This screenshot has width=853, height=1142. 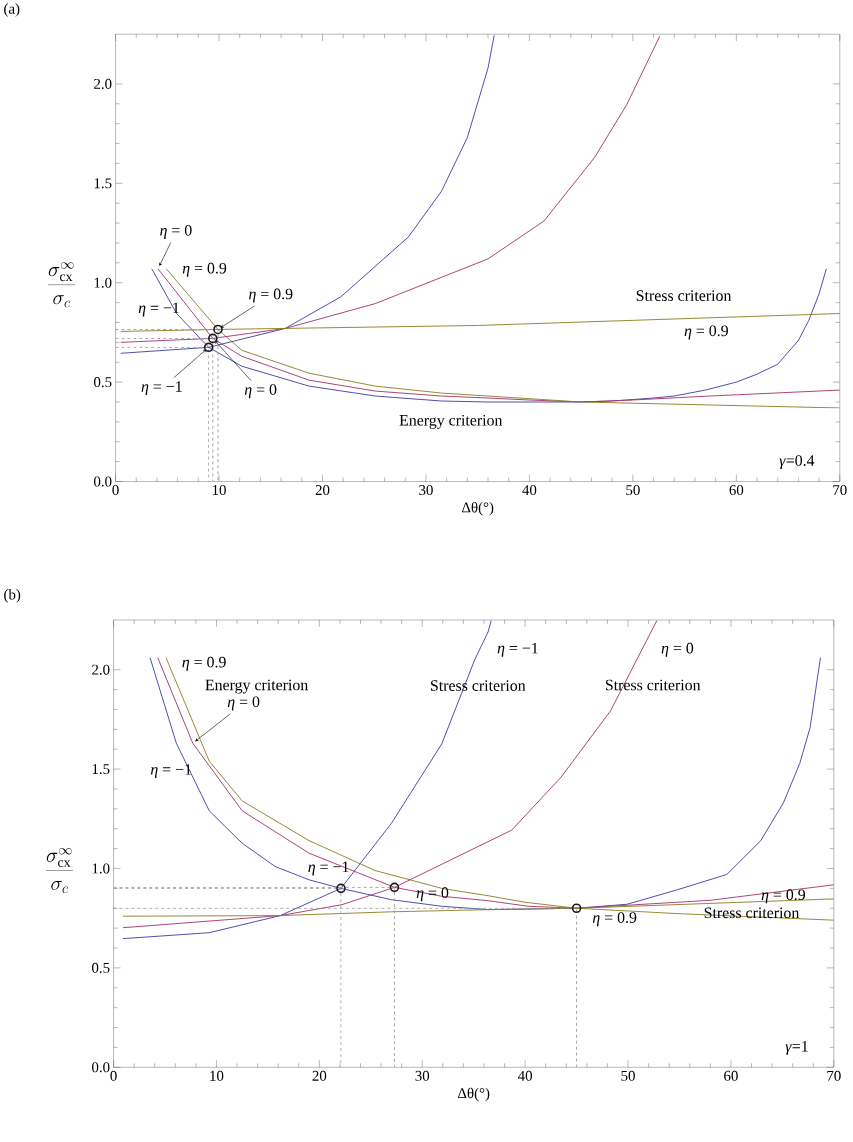 I want to click on chart-title: (a), so click(x=12, y=10).